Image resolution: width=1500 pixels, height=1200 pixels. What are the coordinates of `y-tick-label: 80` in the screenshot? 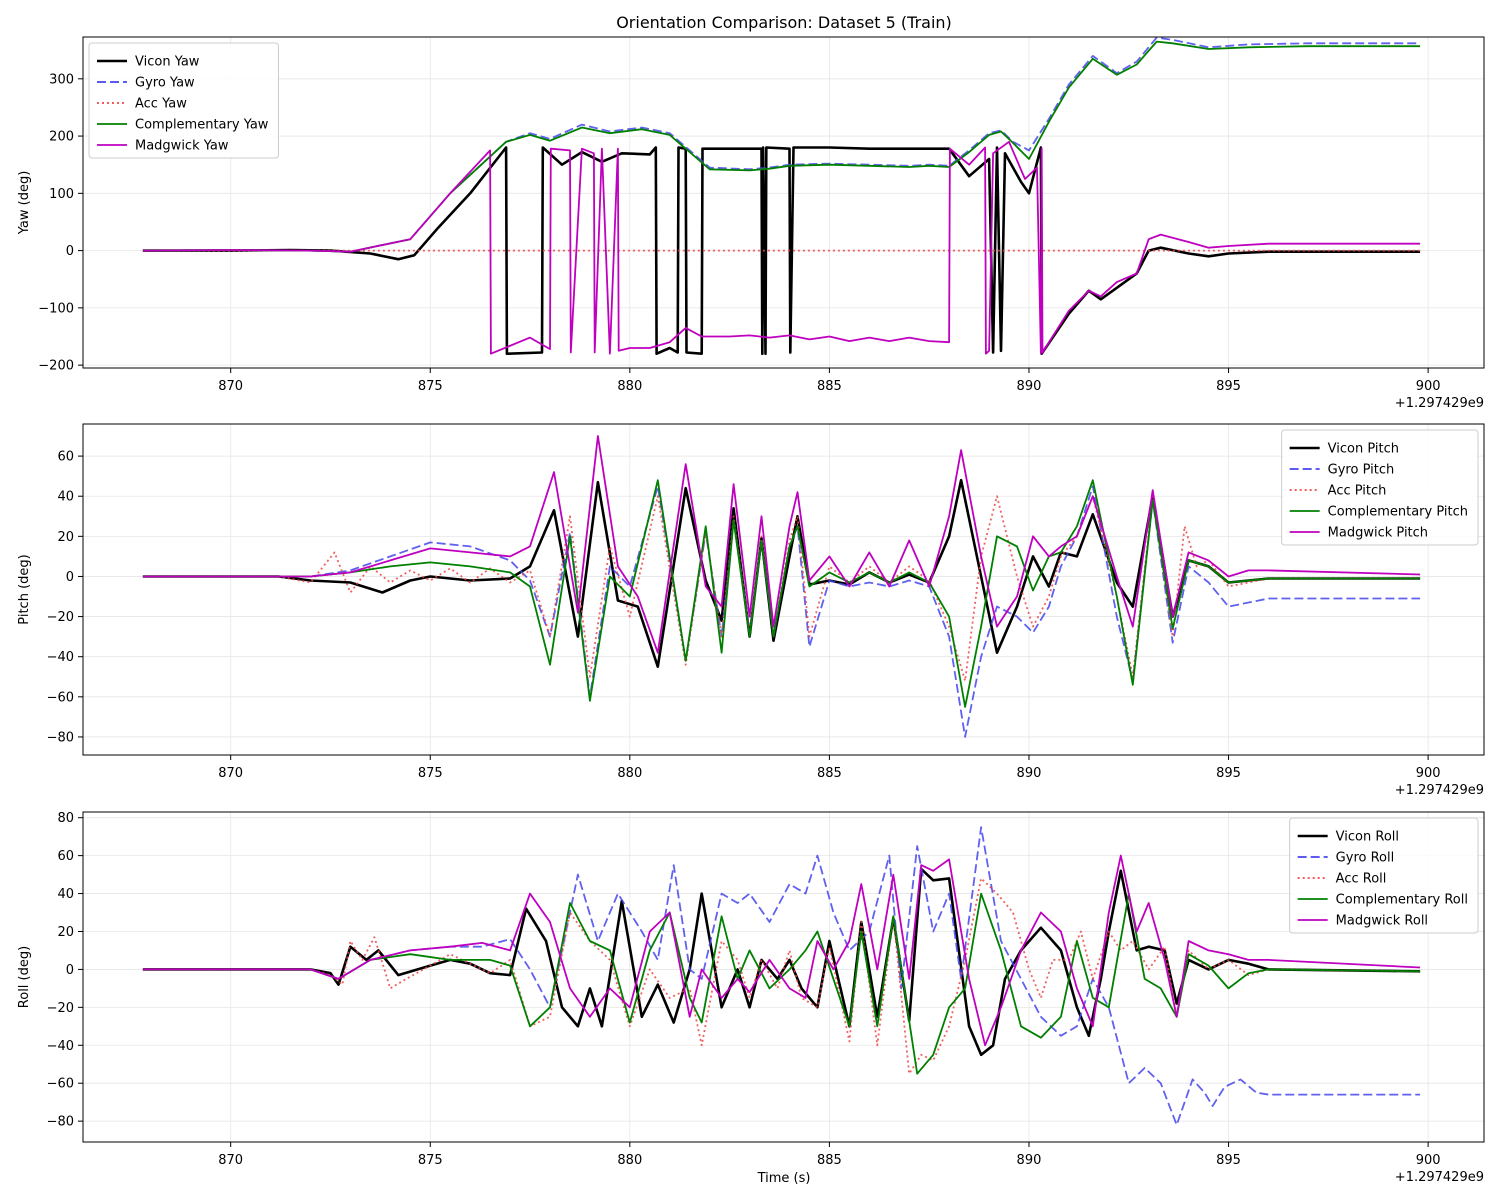 It's located at (65, 818).